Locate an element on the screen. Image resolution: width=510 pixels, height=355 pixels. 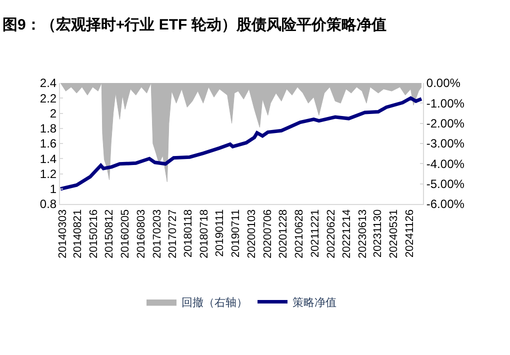
x-tick-label: 20210628 is located at coordinates (300, 233).